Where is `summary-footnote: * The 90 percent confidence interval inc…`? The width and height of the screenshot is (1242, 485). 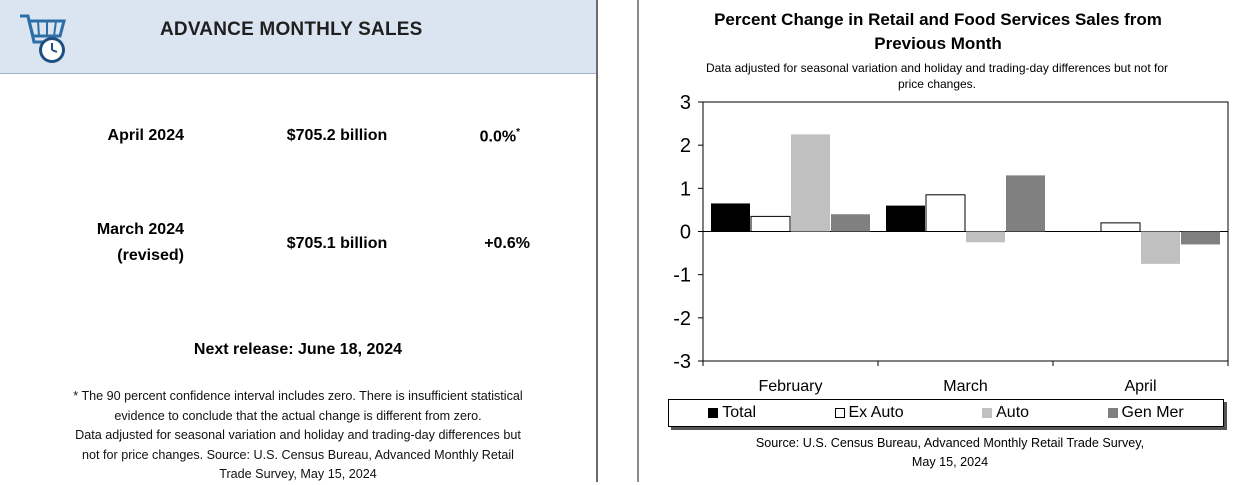
summary-footnote: * The 90 percent confidence interval inc… is located at coordinates (298, 436).